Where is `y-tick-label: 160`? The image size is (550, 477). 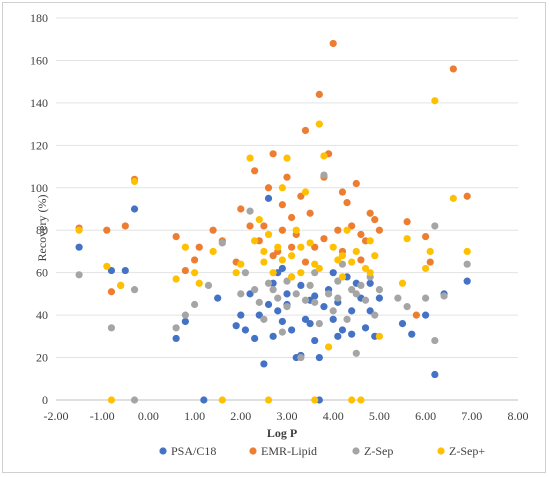
y-tick-label: 160 is located at coordinates (39, 60).